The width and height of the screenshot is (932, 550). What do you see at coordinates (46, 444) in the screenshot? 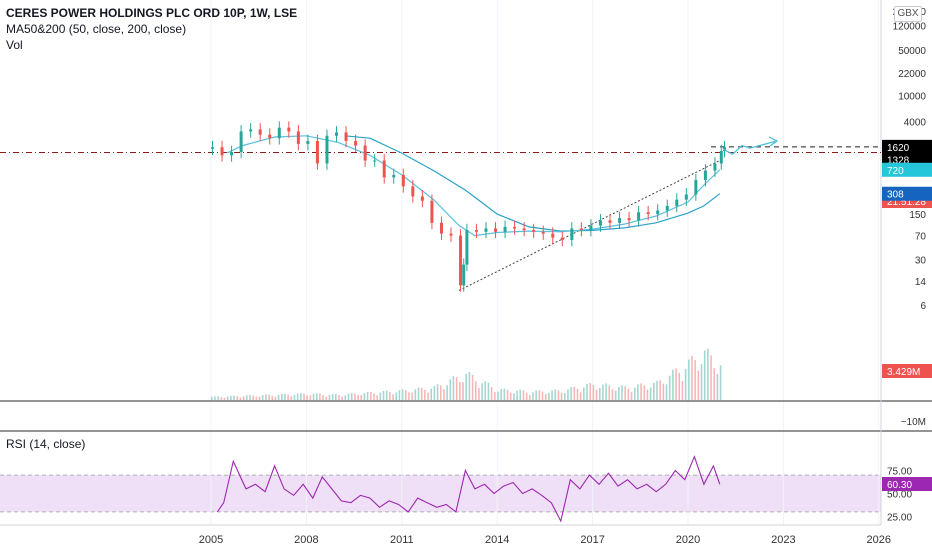
I see `rsi-legend: RSI (14, close)` at bounding box center [46, 444].